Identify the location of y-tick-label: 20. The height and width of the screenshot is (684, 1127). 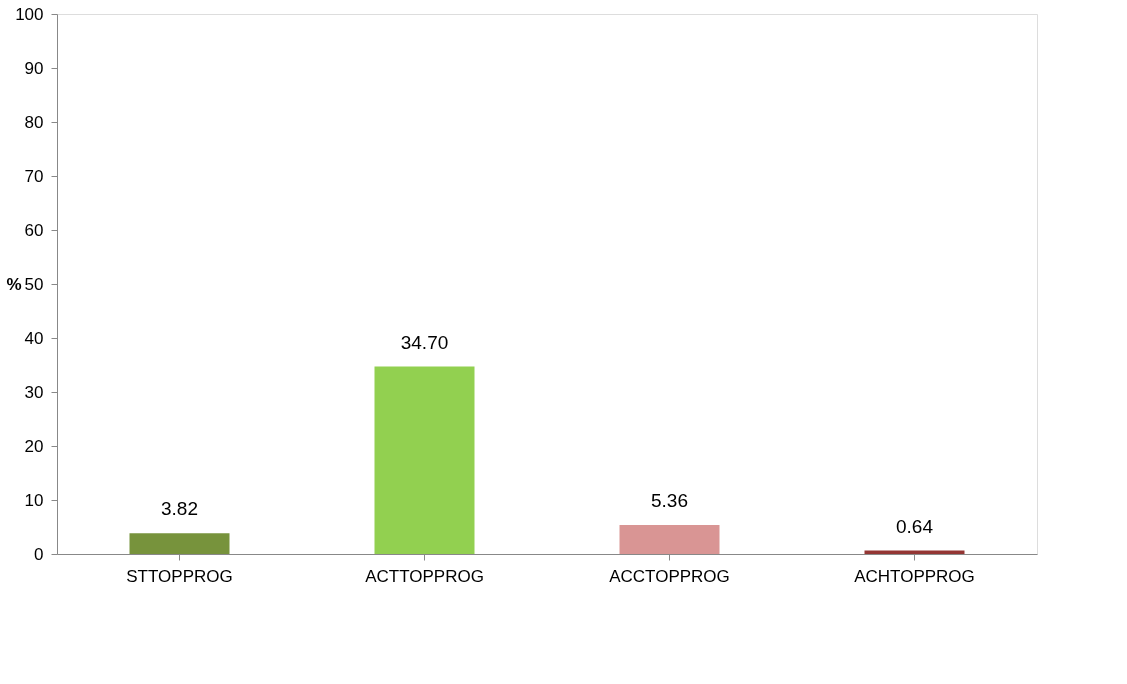
(34, 446).